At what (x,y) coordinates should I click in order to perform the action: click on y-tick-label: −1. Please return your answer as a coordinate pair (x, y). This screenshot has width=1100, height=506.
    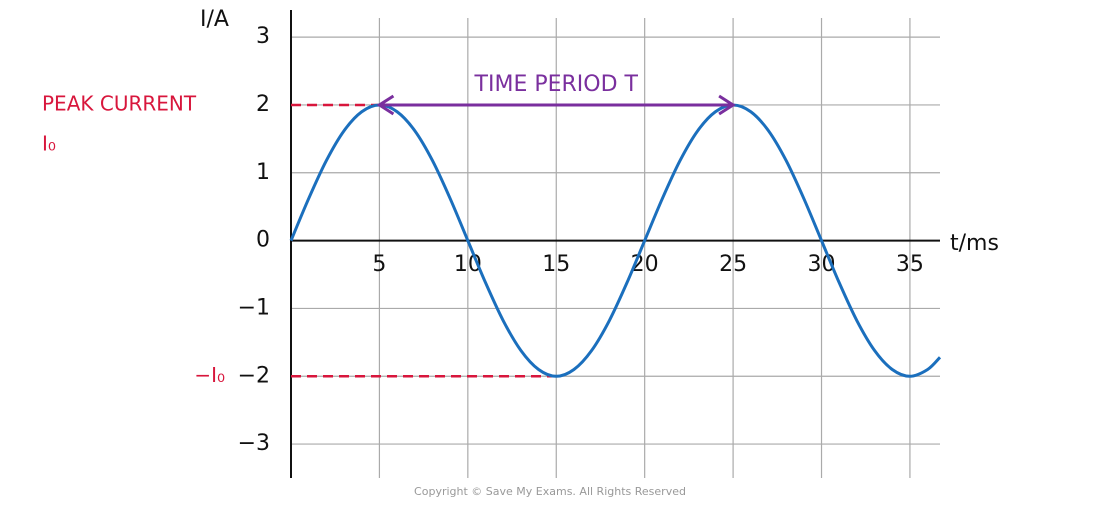
    Looking at the image, I should click on (254, 307).